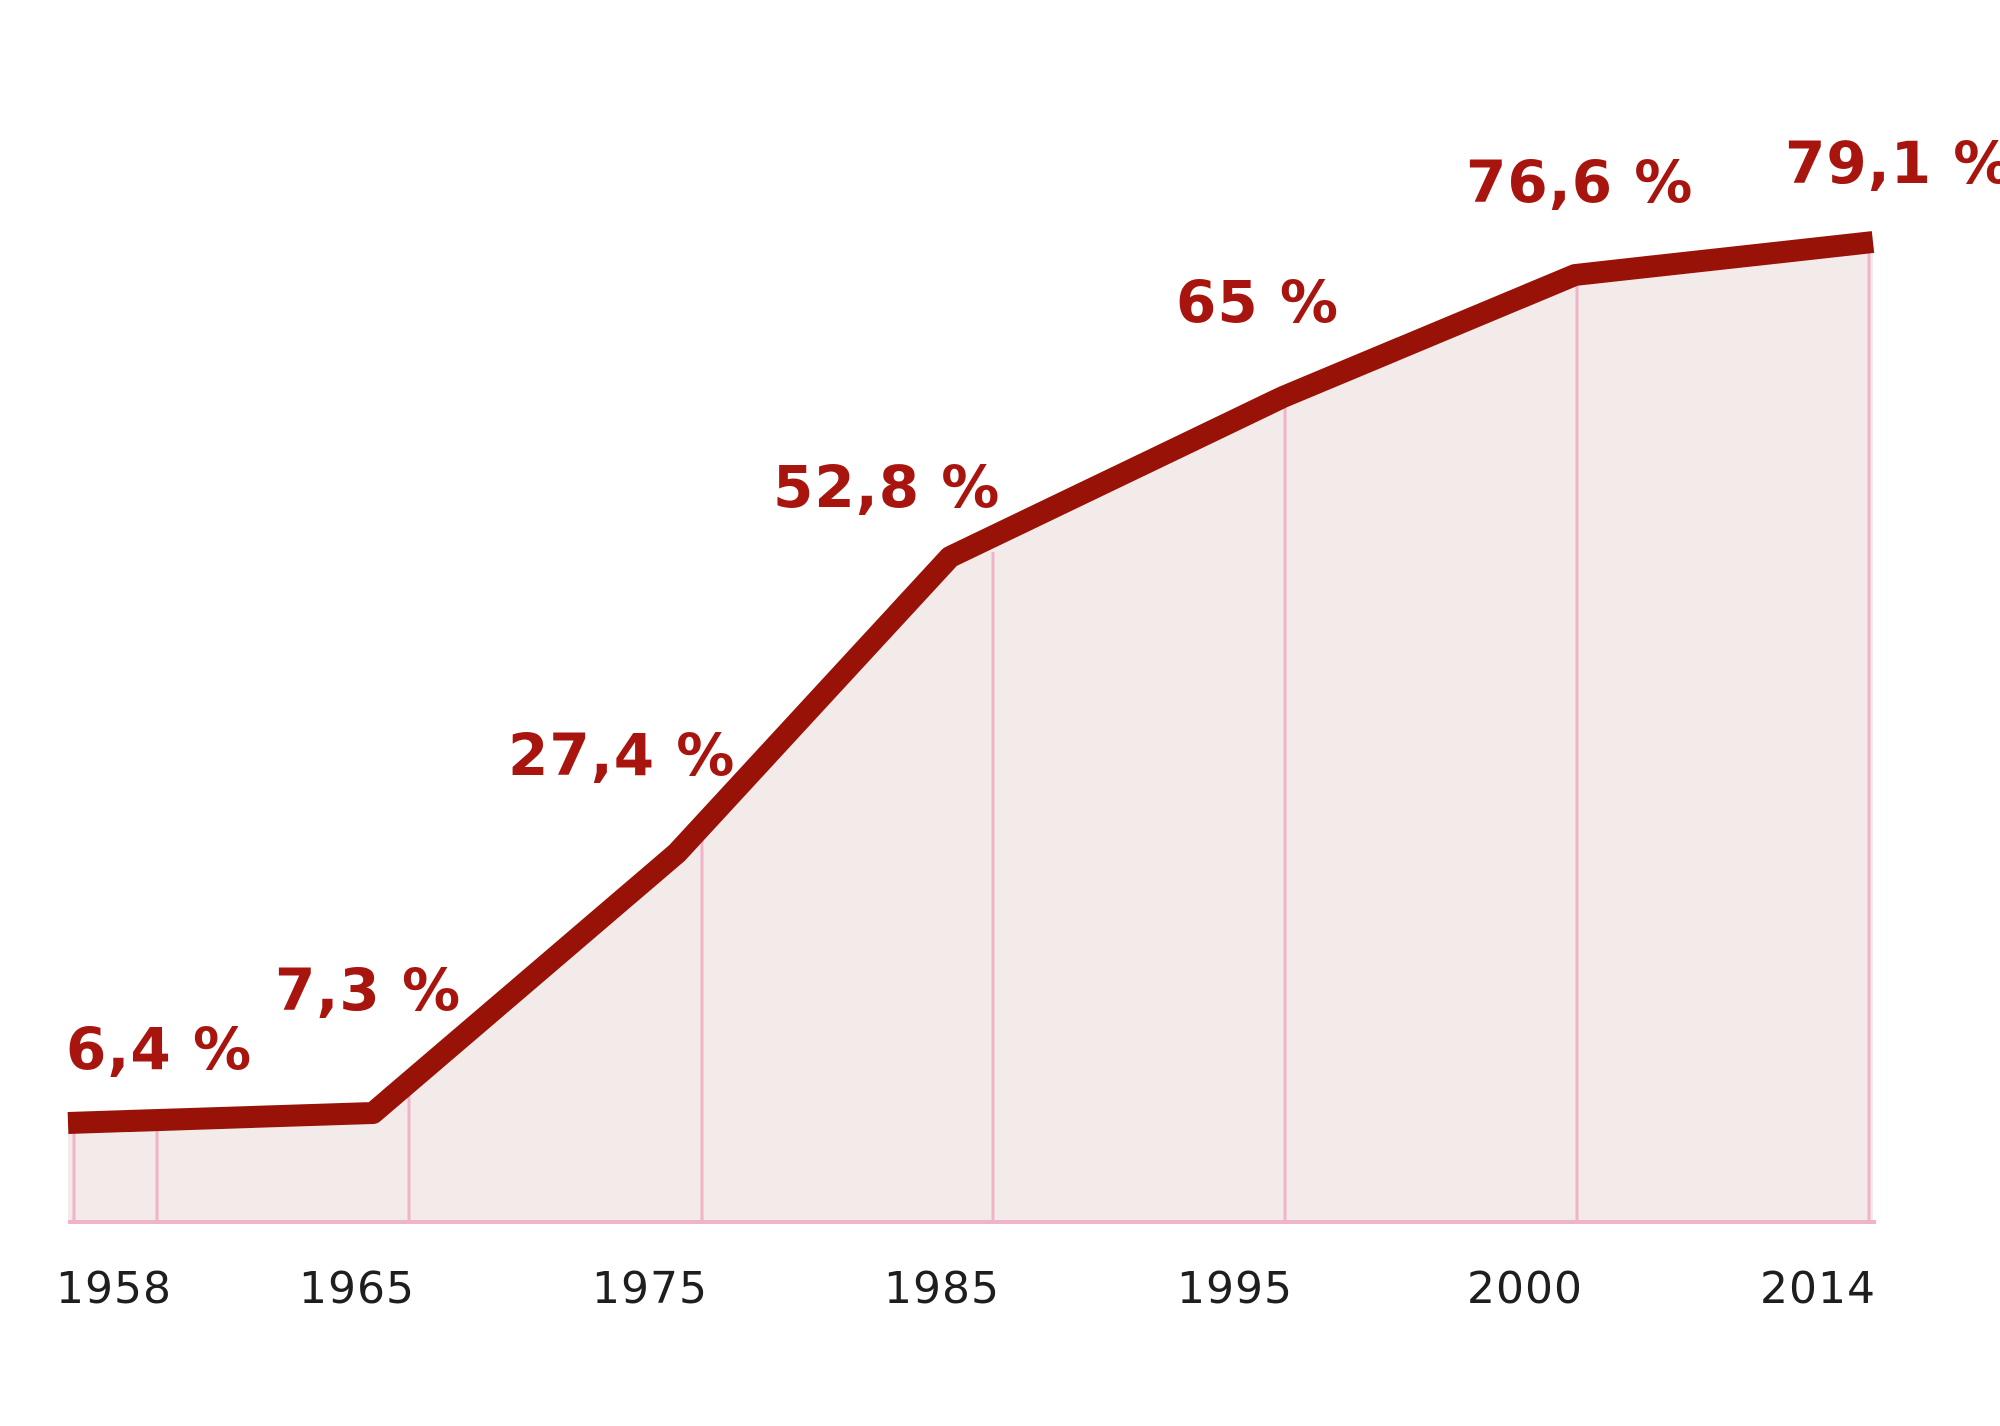 The image size is (2000, 1426). What do you see at coordinates (357, 1288) in the screenshot?
I see `x-tick-label-1965: 1965` at bounding box center [357, 1288].